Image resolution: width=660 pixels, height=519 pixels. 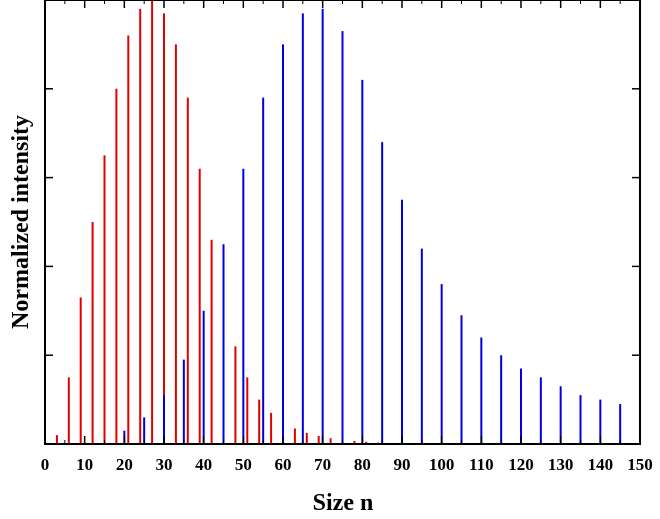 What do you see at coordinates (45, 464) in the screenshot?
I see `x-tick-label: 0` at bounding box center [45, 464].